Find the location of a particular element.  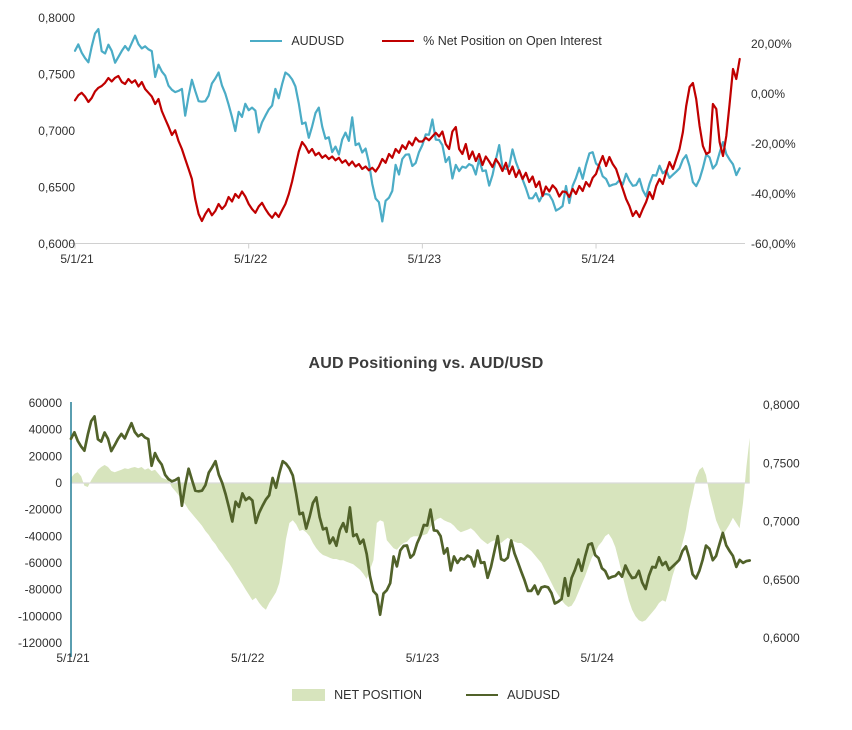

y-left-tick-label: -60000 is located at coordinates (44, 563).